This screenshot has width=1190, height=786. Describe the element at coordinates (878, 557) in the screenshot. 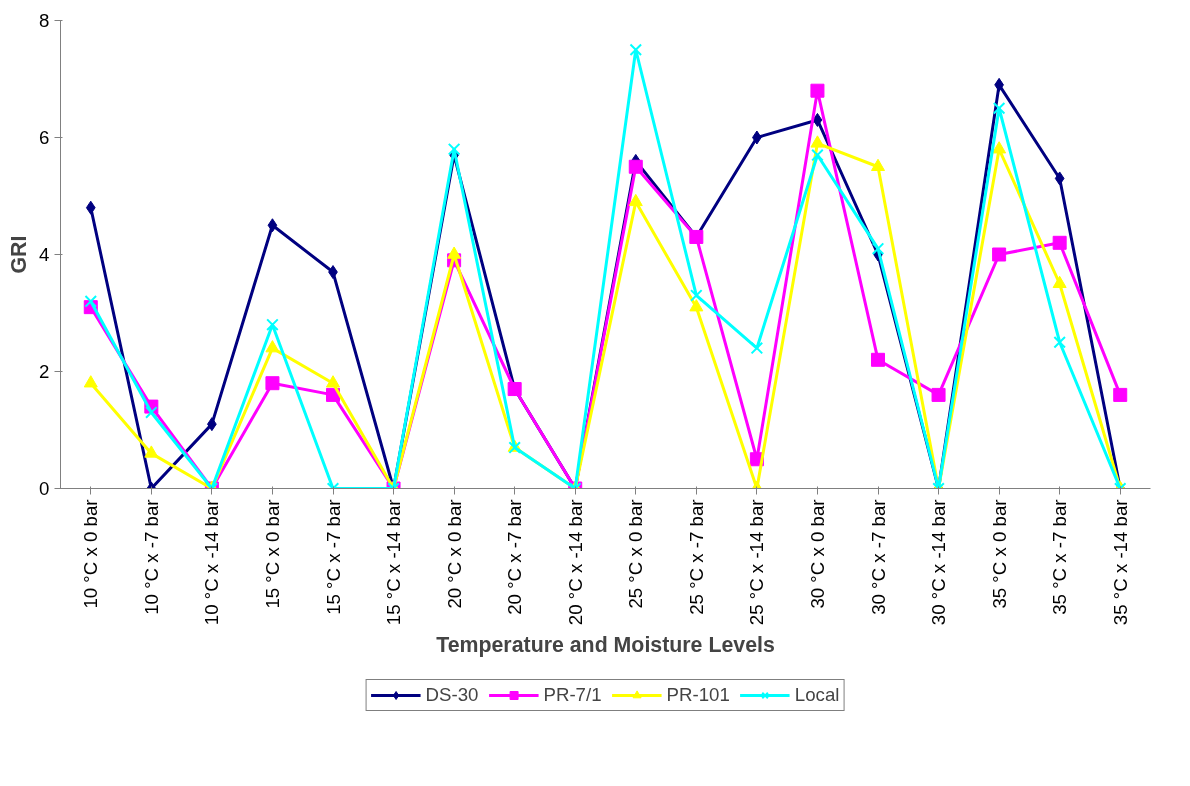

I see `x-tick-label: 30 °C x -7 bar` at that location.